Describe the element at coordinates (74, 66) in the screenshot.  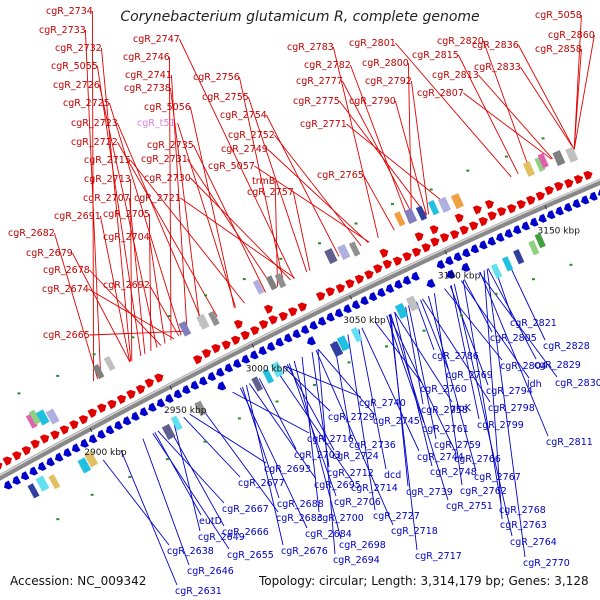
I see `gene-label: cgR_5055` at that location.